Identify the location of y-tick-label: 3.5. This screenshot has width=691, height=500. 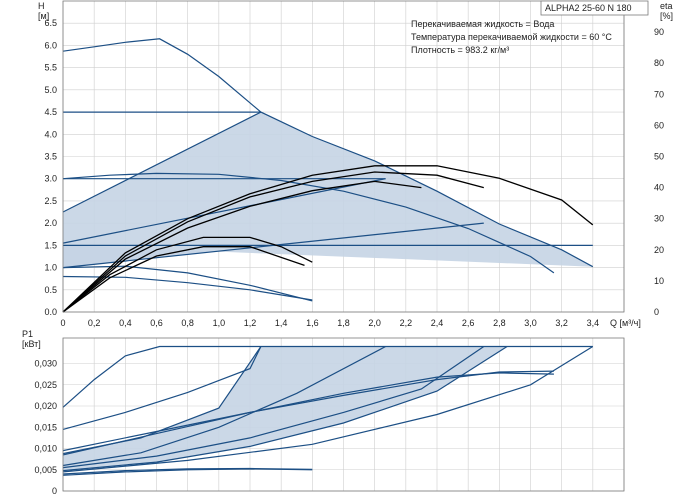
(50, 157).